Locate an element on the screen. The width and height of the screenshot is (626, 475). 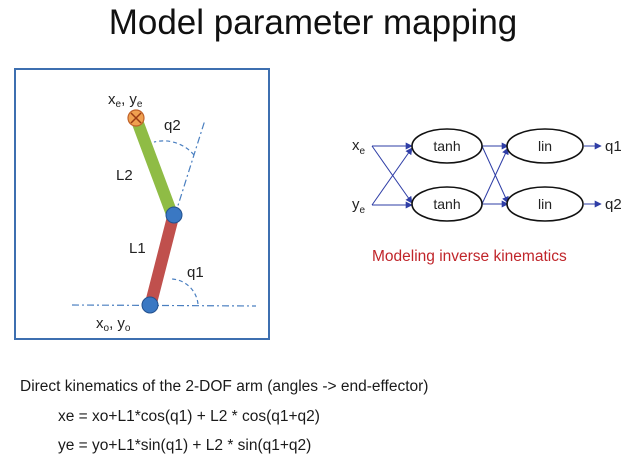
end-effector-icon is located at coordinates (136, 118).